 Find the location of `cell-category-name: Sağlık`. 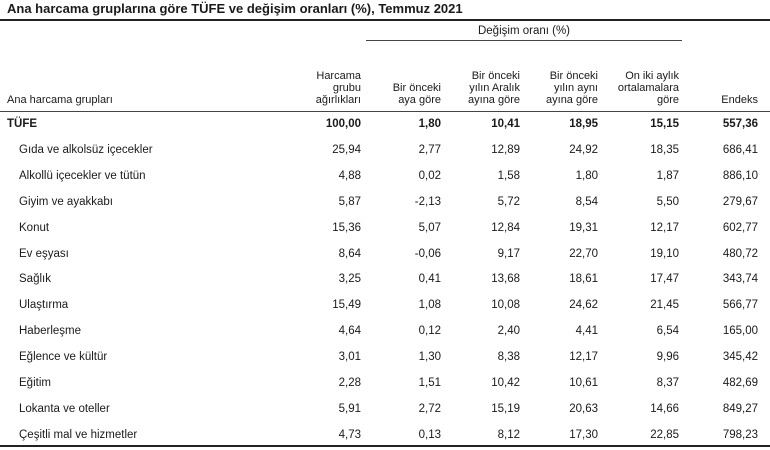

cell-category-name: Sağlık is located at coordinates (35, 279).